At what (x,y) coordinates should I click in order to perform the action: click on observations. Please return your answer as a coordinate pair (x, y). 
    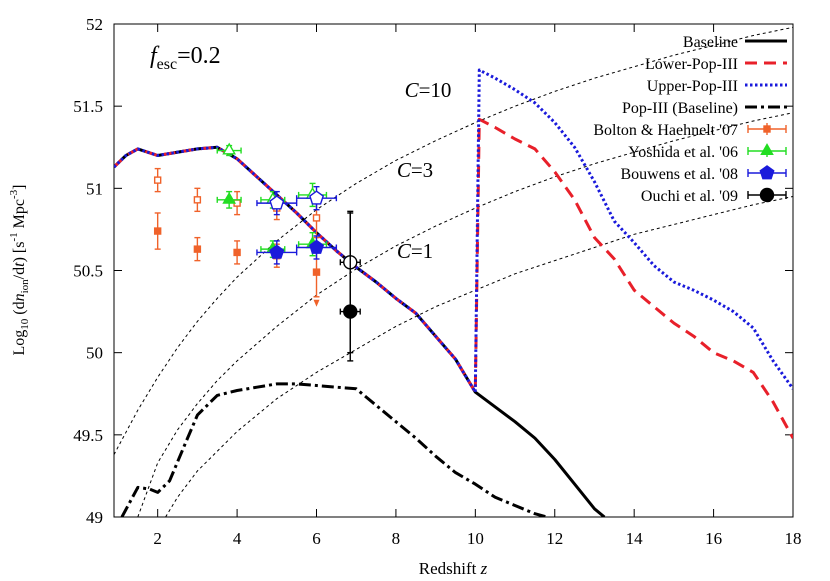
    Looking at the image, I should click on (257, 252).